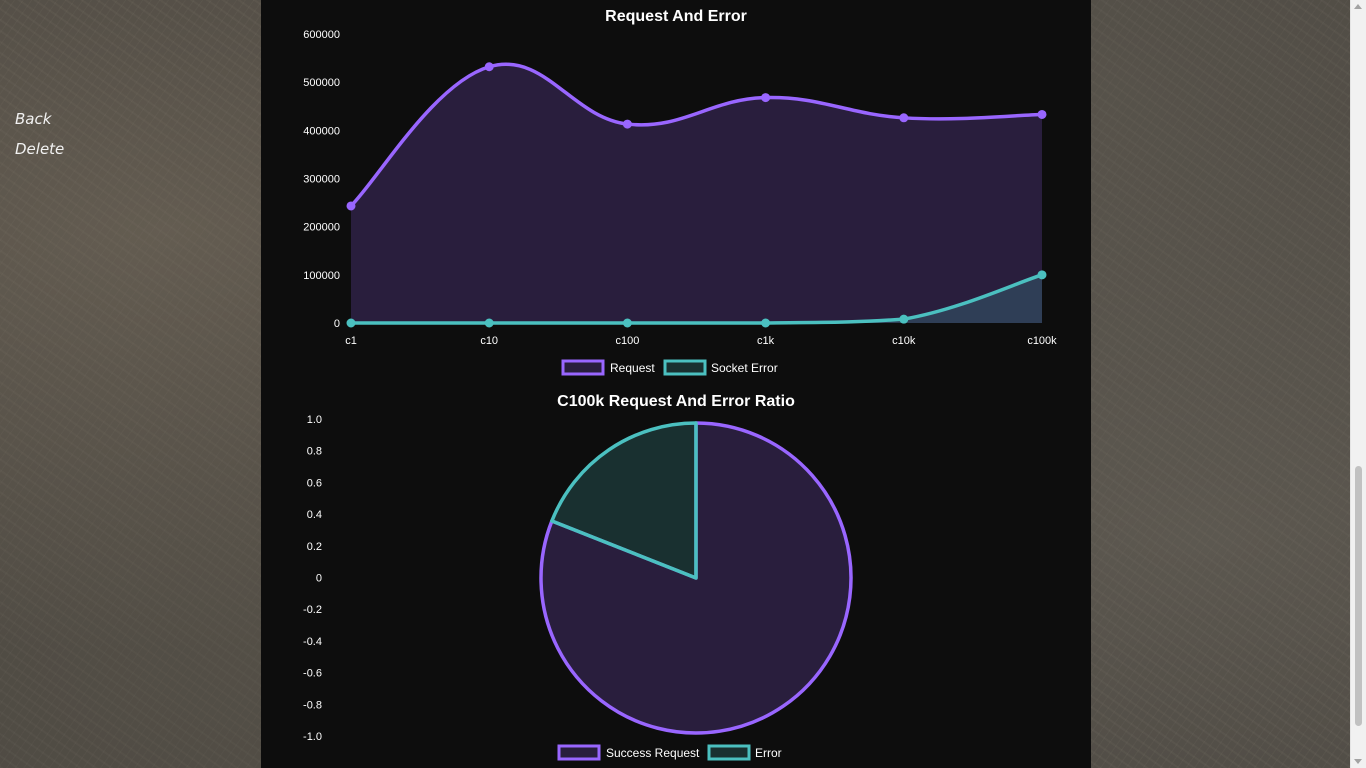  What do you see at coordinates (33, 119) in the screenshot?
I see `back-link: Back` at bounding box center [33, 119].